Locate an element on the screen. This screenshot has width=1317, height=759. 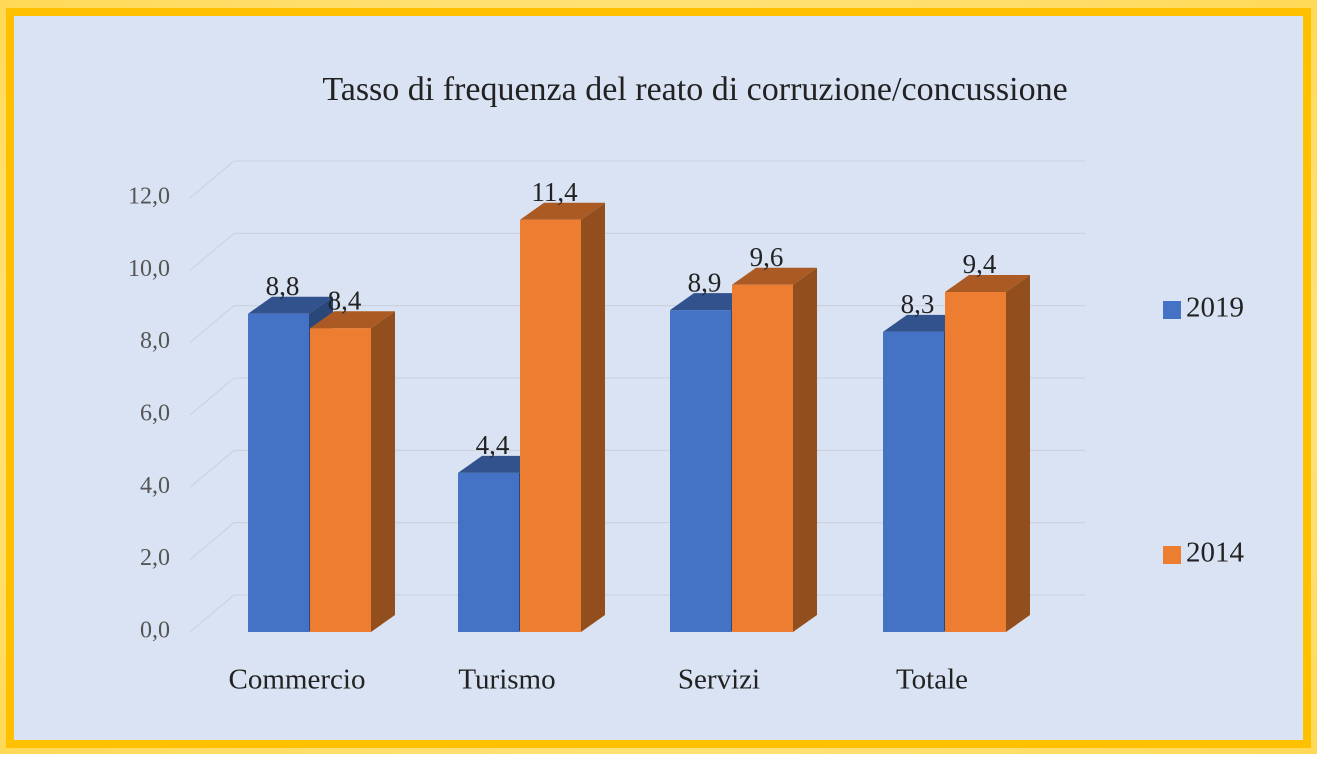
data-label: 9,6 is located at coordinates (767, 257).